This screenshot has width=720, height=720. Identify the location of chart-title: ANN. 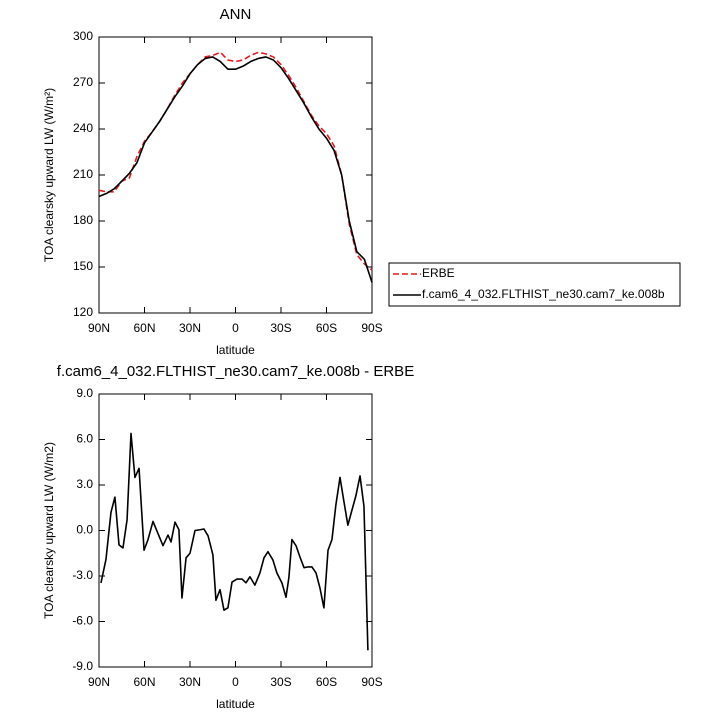
(236, 14).